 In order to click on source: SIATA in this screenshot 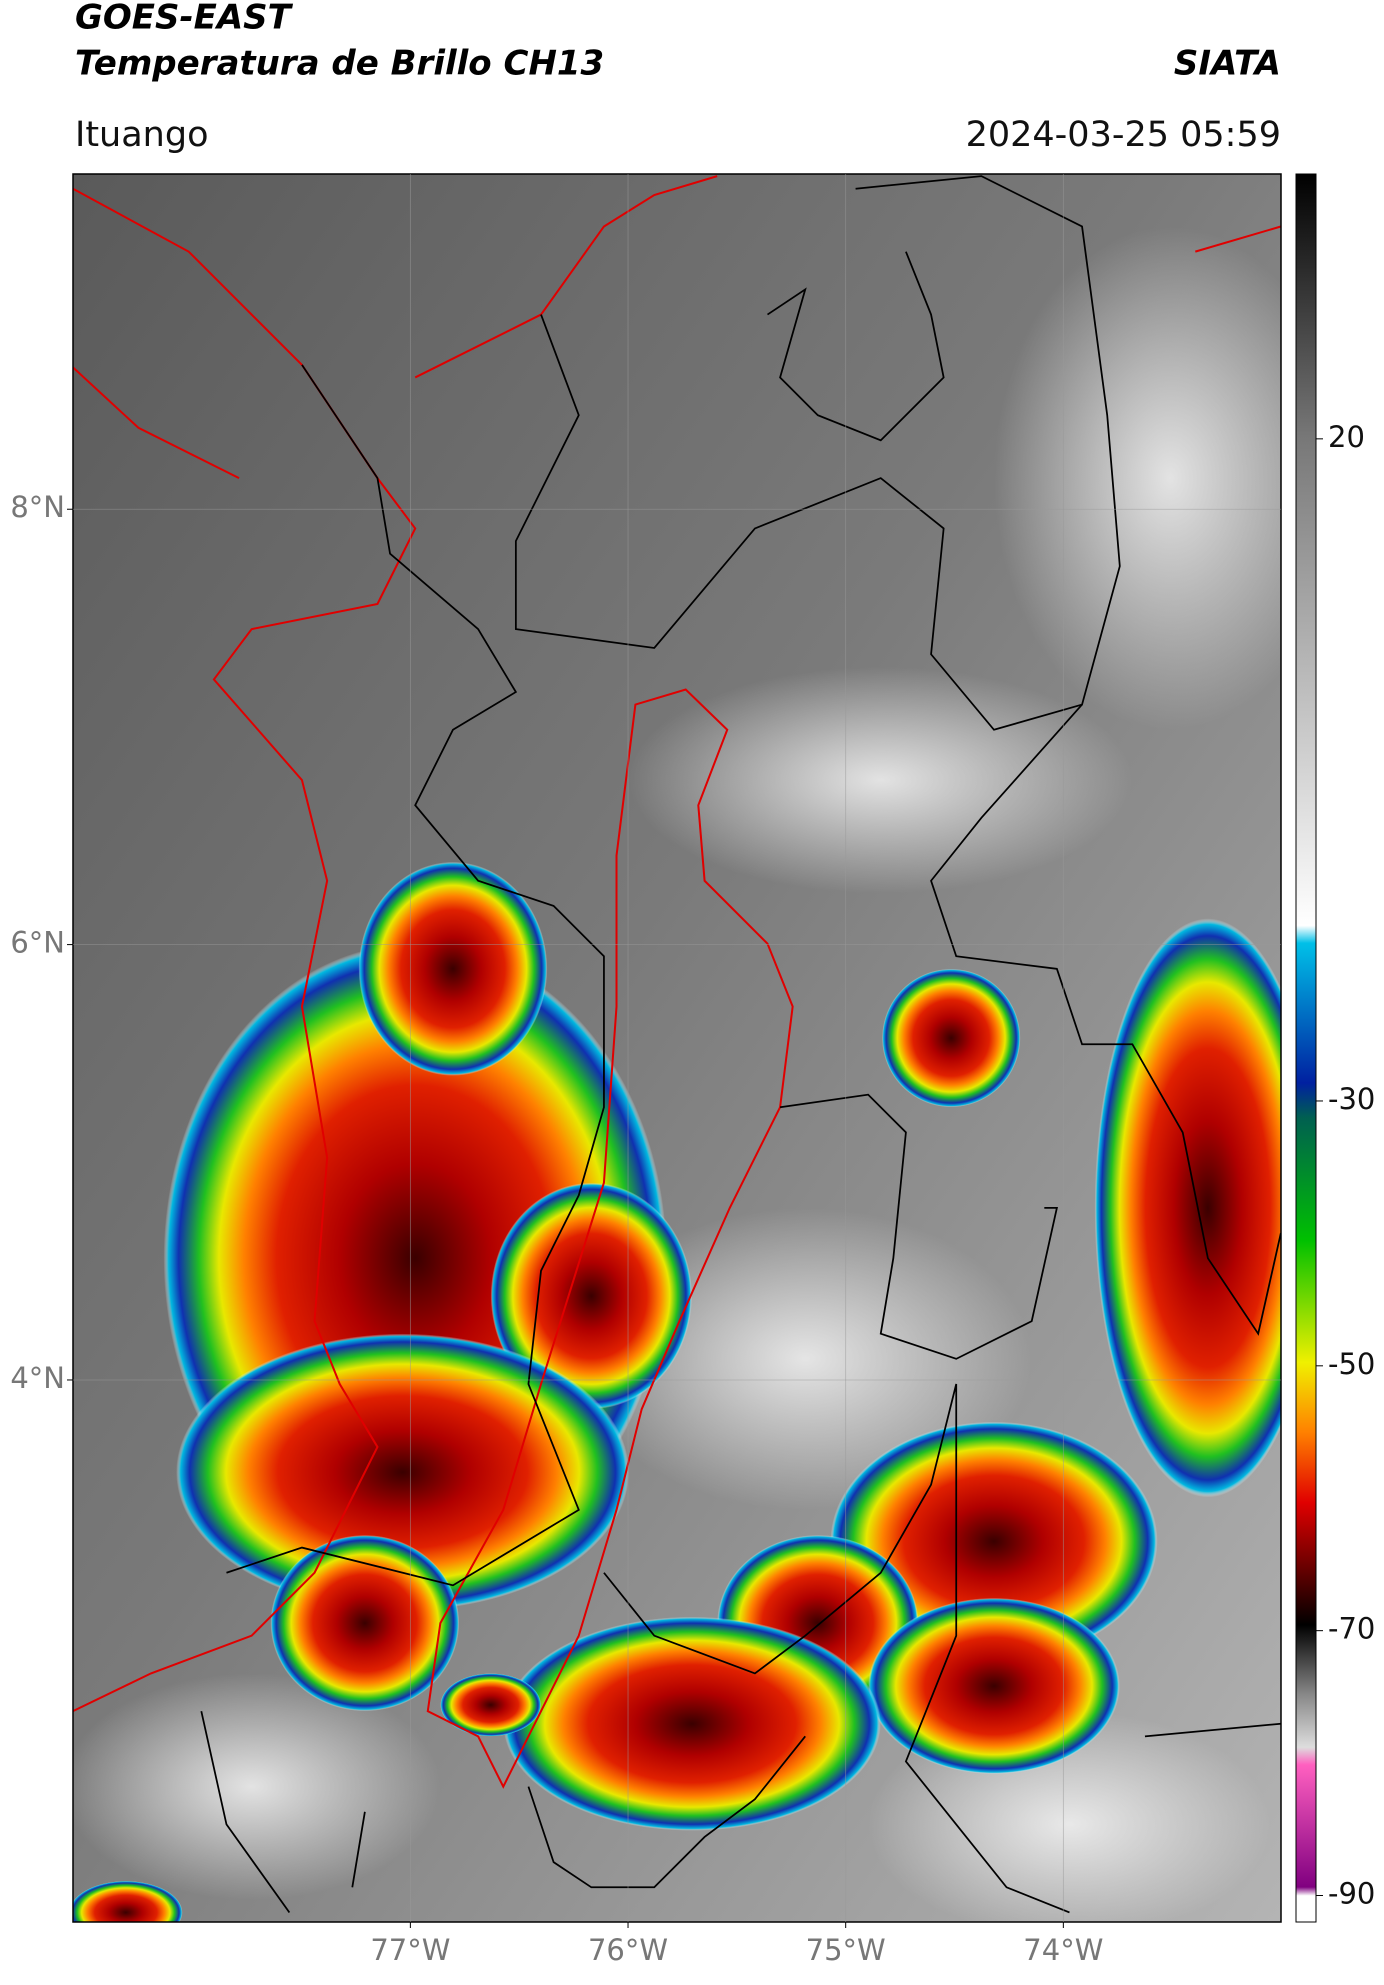, I will do `click(1227, 64)`.